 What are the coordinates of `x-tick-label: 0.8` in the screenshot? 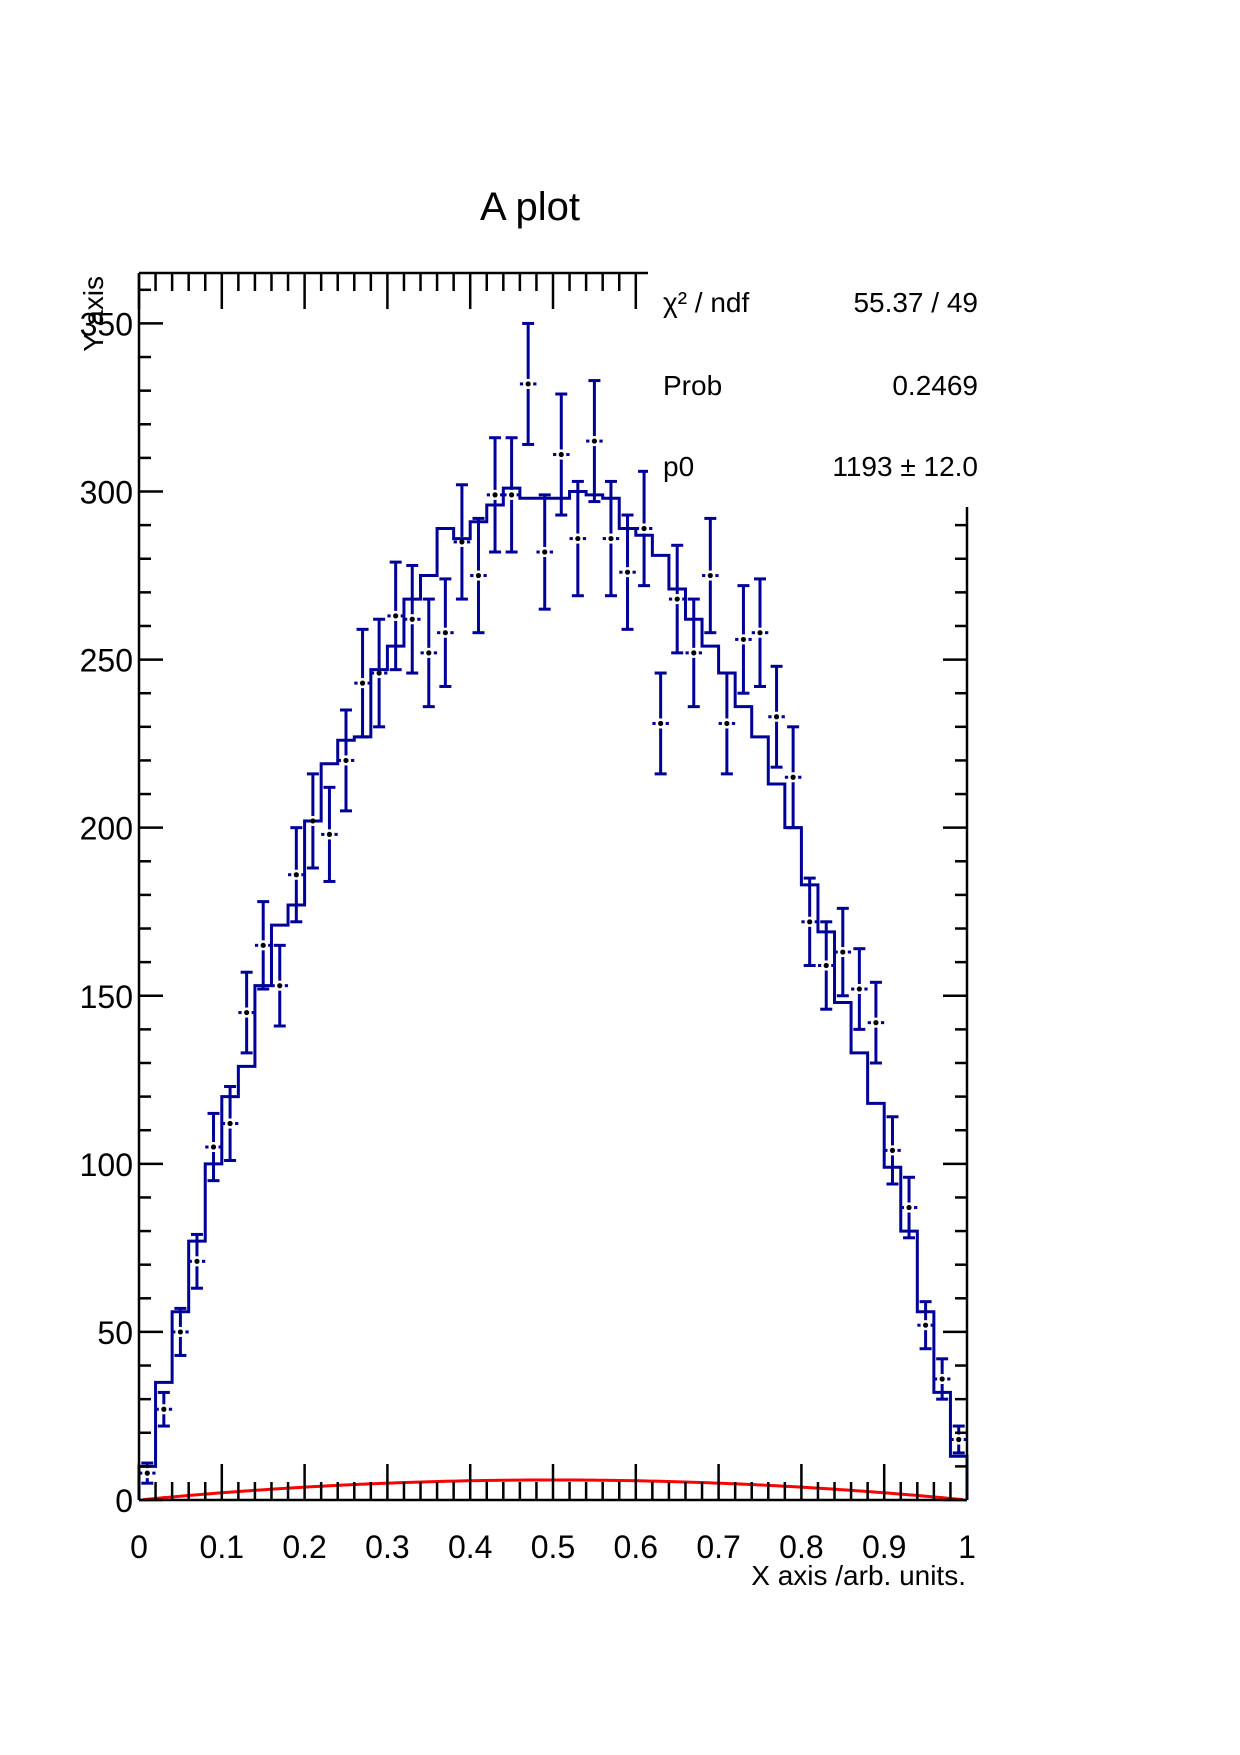 It's located at (801, 1547).